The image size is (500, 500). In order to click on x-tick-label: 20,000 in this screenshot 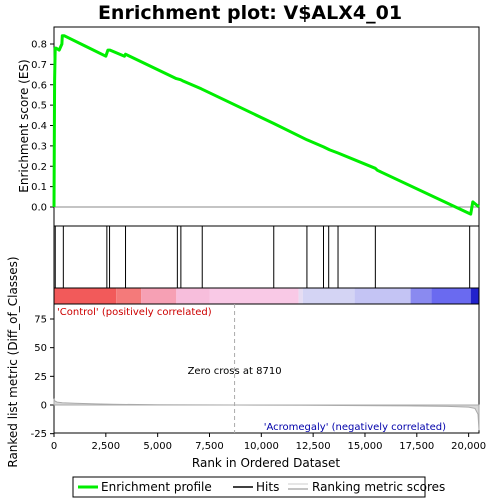, I will do `click(468, 446)`.